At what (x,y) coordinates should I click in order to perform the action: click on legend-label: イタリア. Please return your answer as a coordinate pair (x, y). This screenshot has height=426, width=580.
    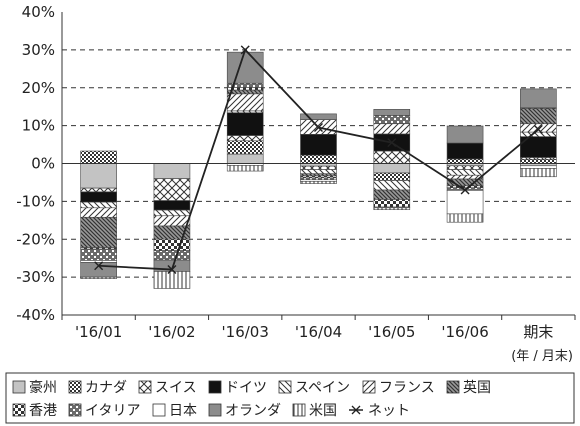
    Looking at the image, I should click on (112, 411).